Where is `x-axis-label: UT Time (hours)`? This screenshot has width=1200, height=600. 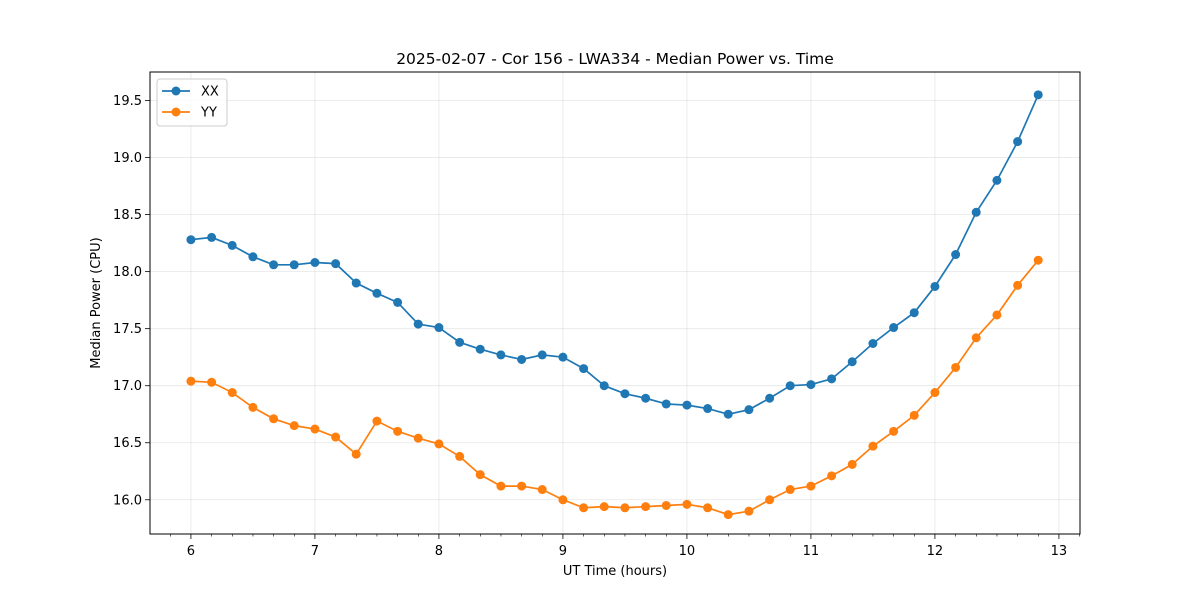
x-axis-label: UT Time (hours) is located at coordinates (615, 571).